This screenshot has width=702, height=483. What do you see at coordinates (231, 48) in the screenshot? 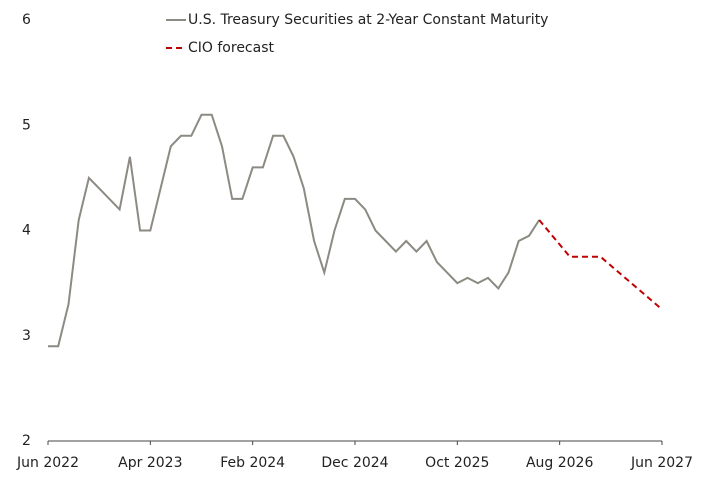
I see `legend-label: CIO forecast` at bounding box center [231, 48].